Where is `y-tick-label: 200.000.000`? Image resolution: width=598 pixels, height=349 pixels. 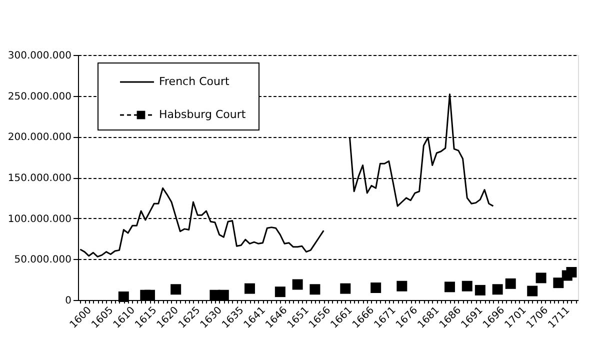 y-tick-label: 200.000.000 is located at coordinates (40, 138).